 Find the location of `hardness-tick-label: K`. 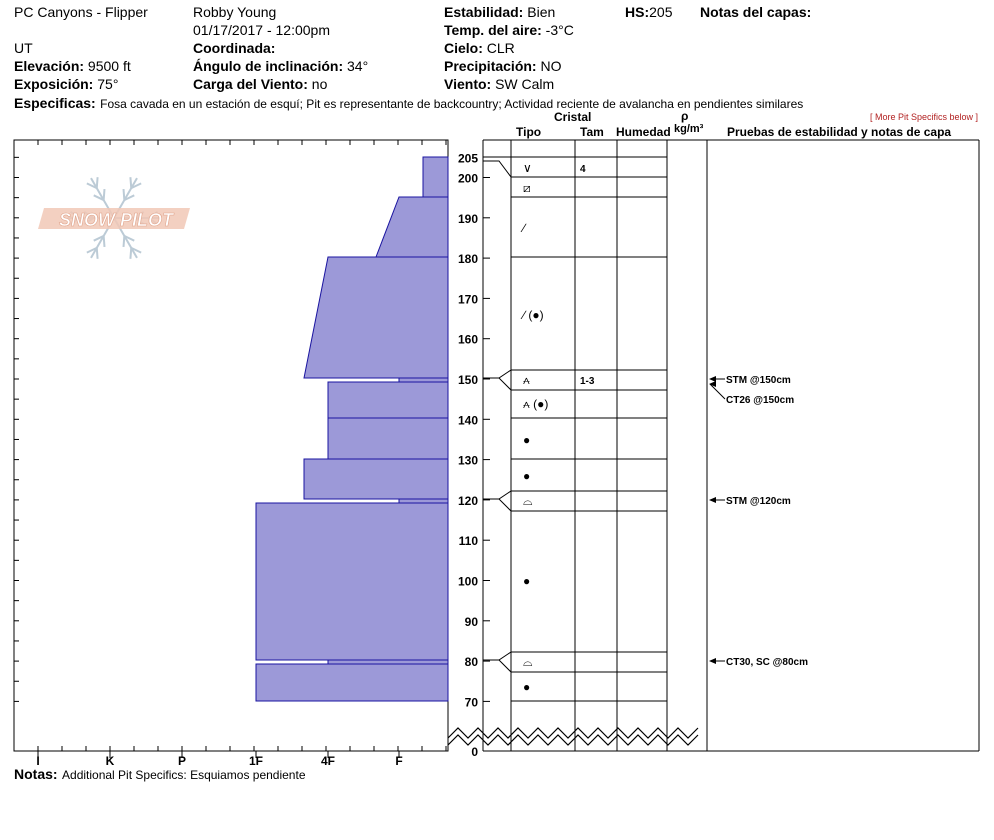

hardness-tick-label: K is located at coordinates (110, 761).